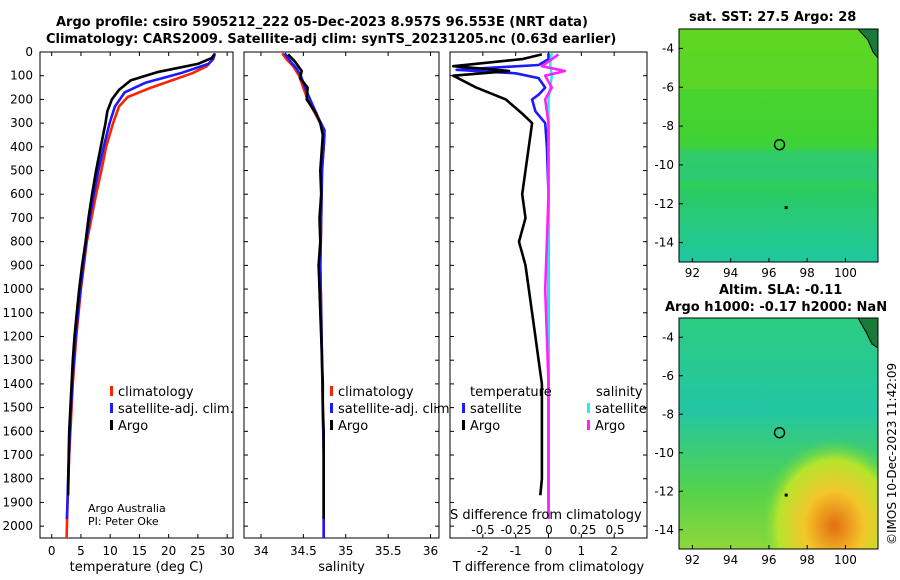  Describe the element at coordinates (773, 17) in the screenshot. I see `sst-map-title: sat. SST: 27.5 Argo: 28` at that location.